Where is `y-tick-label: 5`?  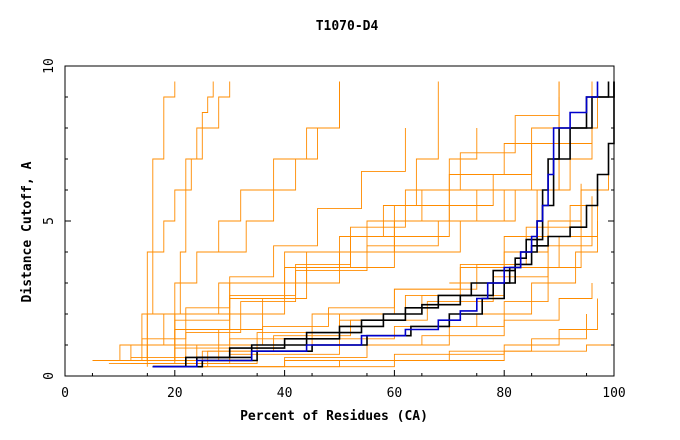
y-tick-label: 5 is located at coordinates (49, 221).